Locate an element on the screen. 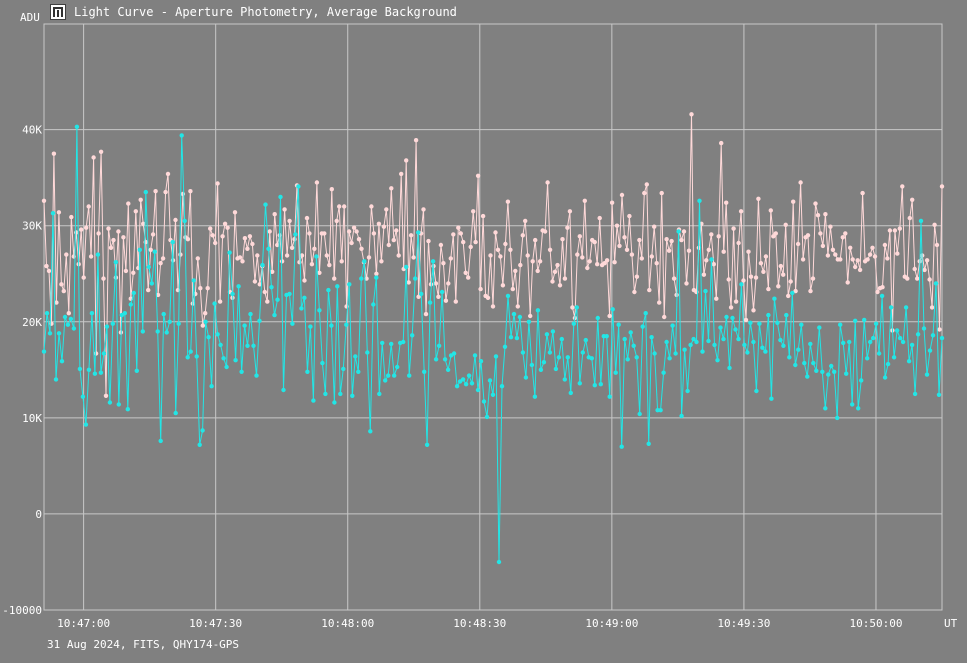  x-tick-label: 10:47:30 is located at coordinates (215, 623).